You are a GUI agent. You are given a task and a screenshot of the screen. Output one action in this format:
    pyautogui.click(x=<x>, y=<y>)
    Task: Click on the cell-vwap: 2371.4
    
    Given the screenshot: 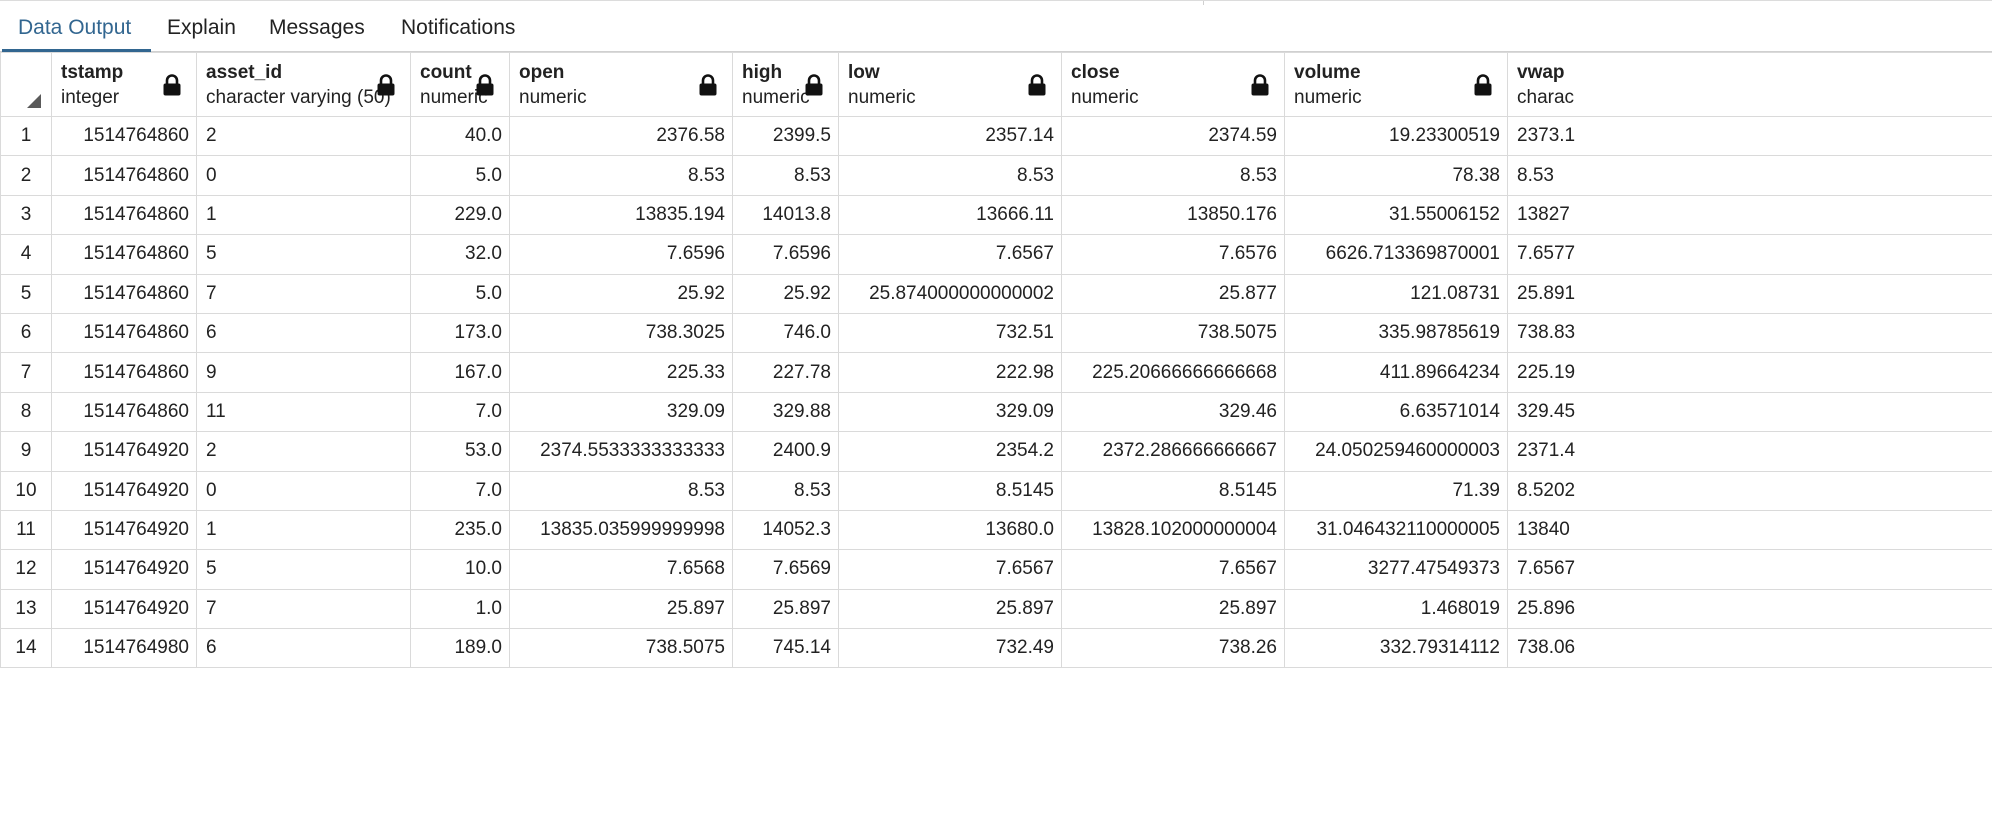 What is the action you would take?
    pyautogui.click(x=1750, y=451)
    